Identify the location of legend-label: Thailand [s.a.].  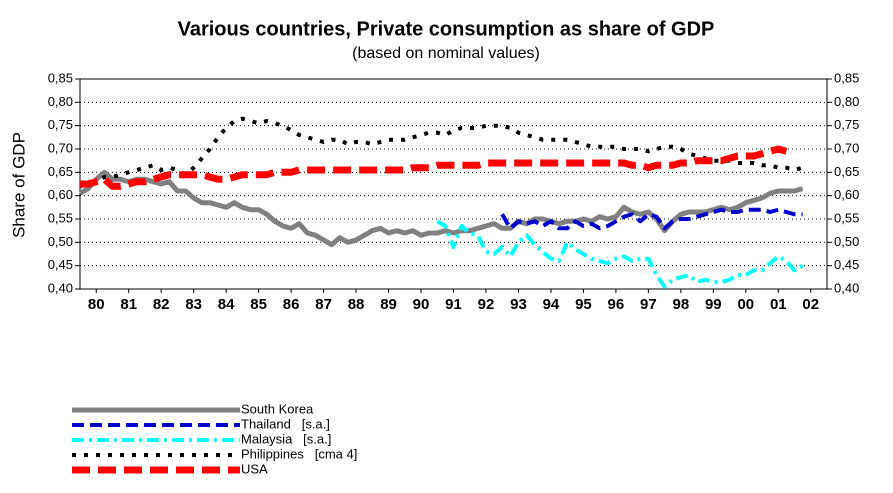
(285, 423).